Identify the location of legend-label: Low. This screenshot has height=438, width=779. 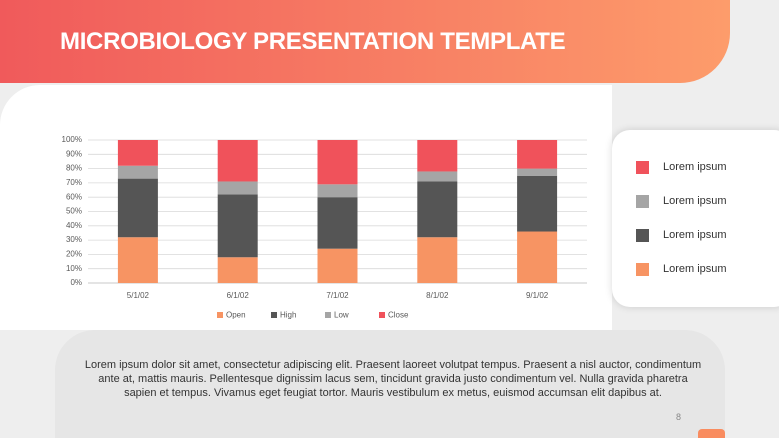
(341, 315).